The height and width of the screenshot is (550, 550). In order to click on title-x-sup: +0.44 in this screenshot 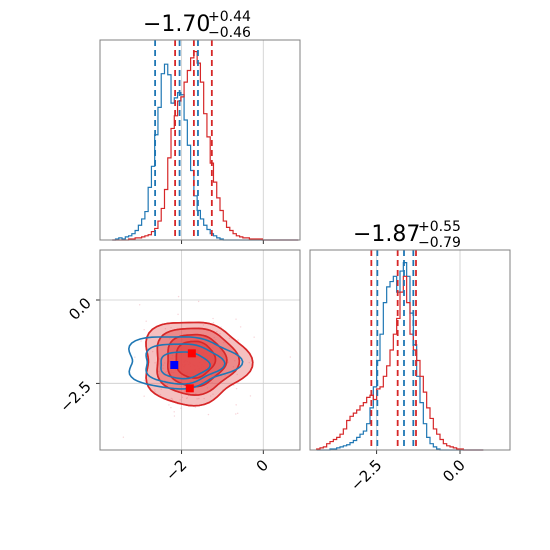, I will do `click(229, 17)`.